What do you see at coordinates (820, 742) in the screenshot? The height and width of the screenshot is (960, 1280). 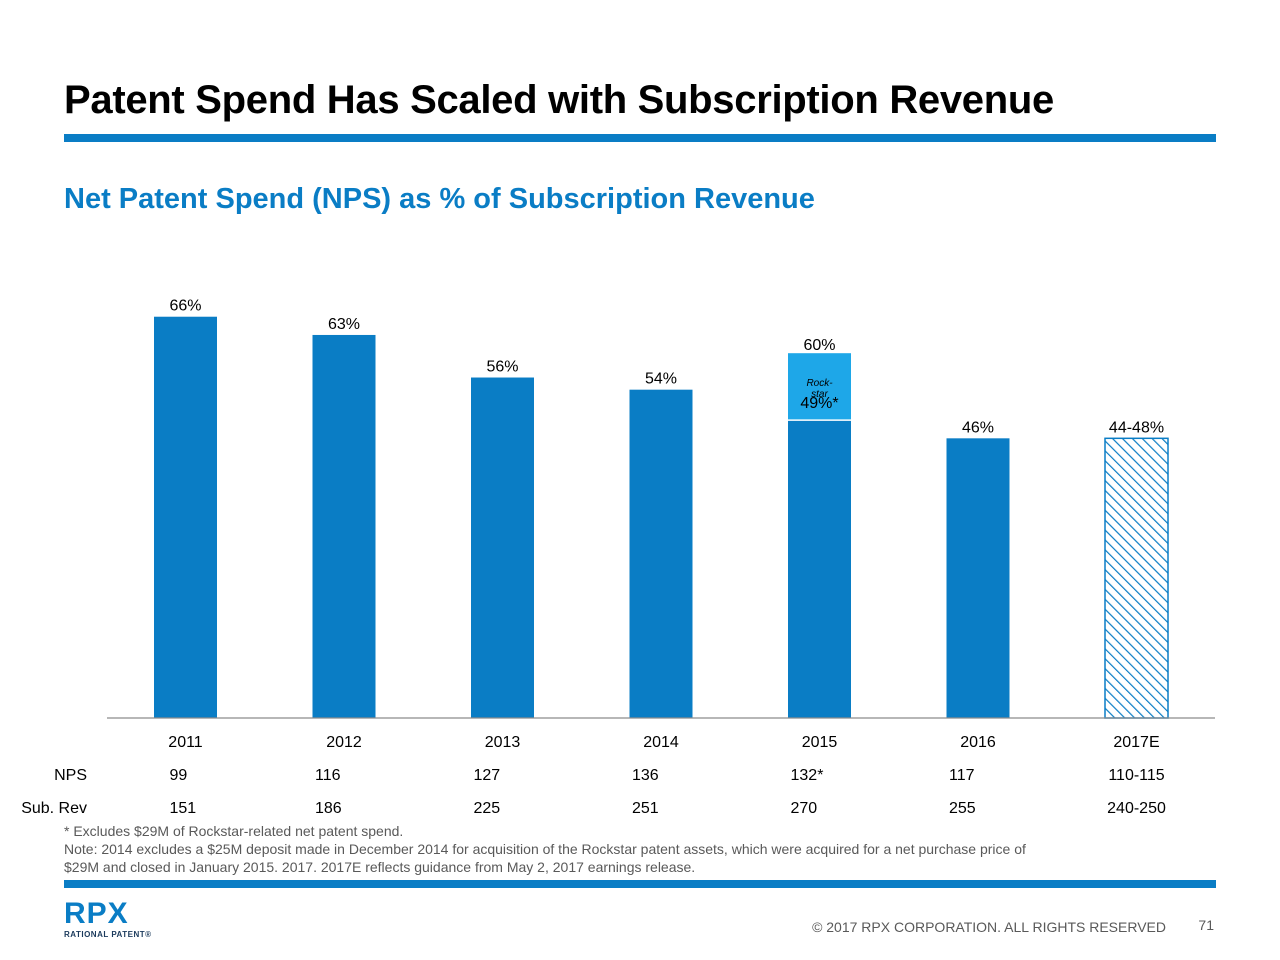 I see `x-tick-label-2015: 2015` at bounding box center [820, 742].